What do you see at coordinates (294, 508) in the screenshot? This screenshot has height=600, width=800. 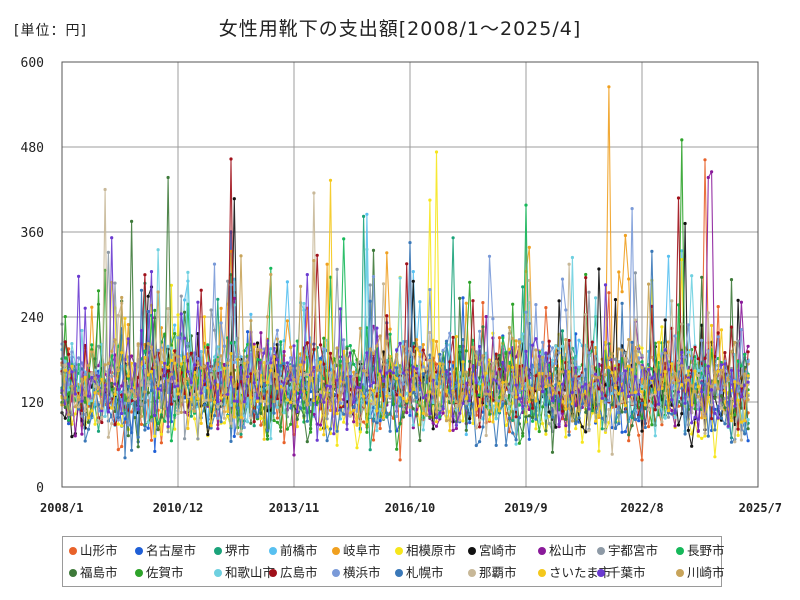 I see `x-tick-label: 2013/11` at bounding box center [294, 508].